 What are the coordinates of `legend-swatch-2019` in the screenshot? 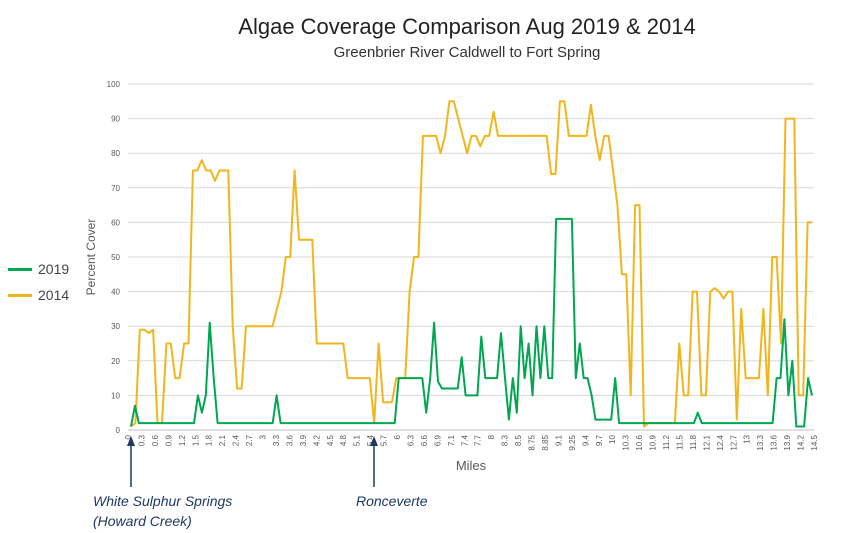 It's located at (20, 269).